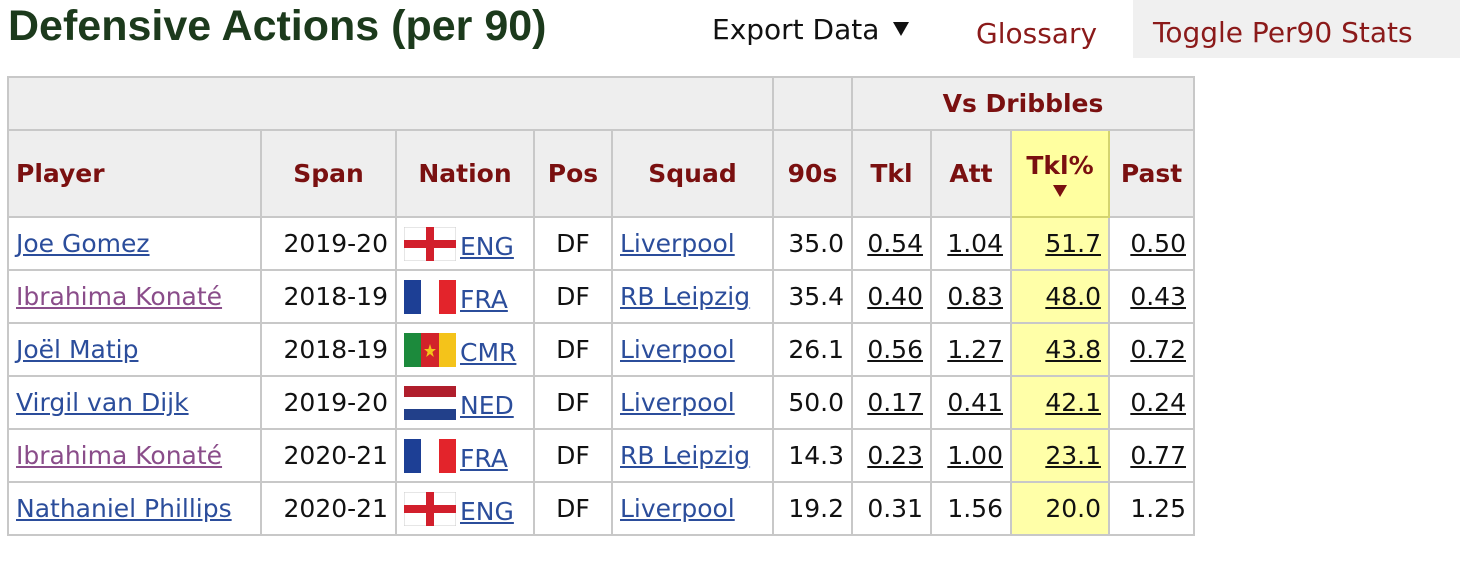 This screenshot has height=564, width=1460. What do you see at coordinates (77, 349) in the screenshot?
I see `player-link: Joël Matip` at bounding box center [77, 349].